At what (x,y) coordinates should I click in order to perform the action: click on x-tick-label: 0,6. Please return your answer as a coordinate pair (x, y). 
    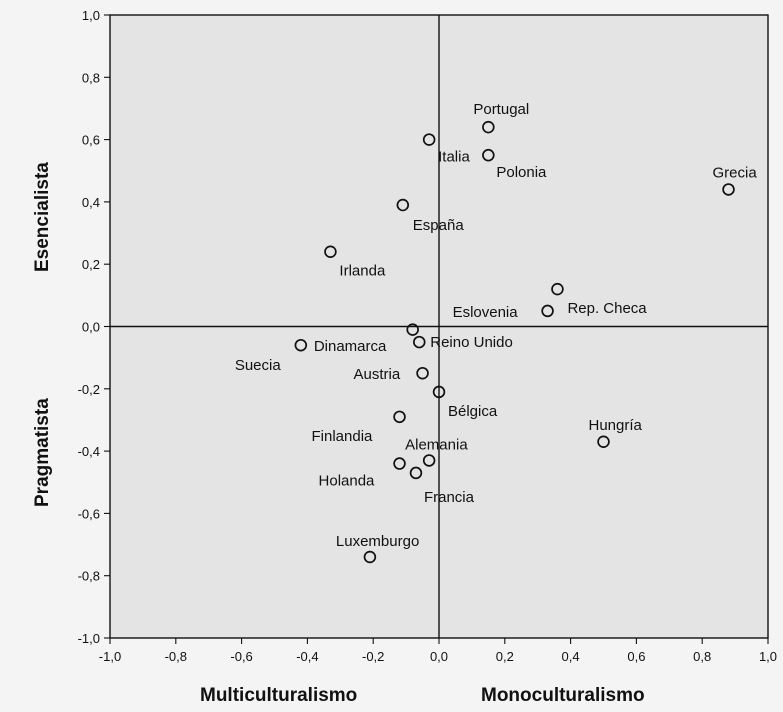
    Looking at the image, I should click on (636, 656).